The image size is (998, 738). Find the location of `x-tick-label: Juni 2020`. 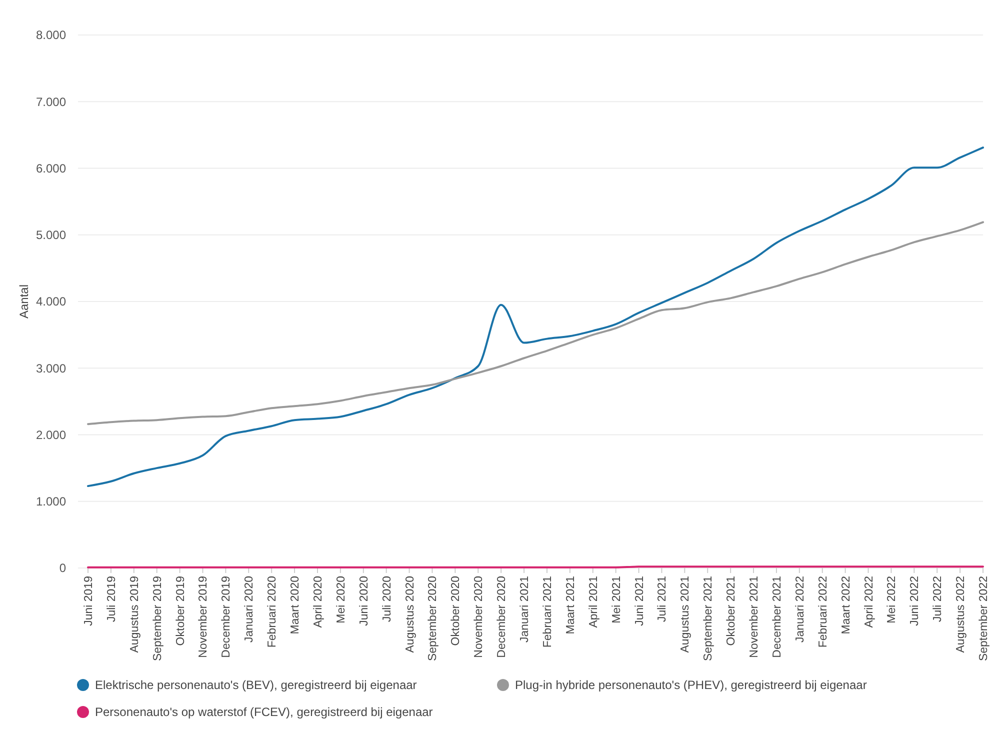

x-tick-label: Juni 2020 is located at coordinates (364, 601).